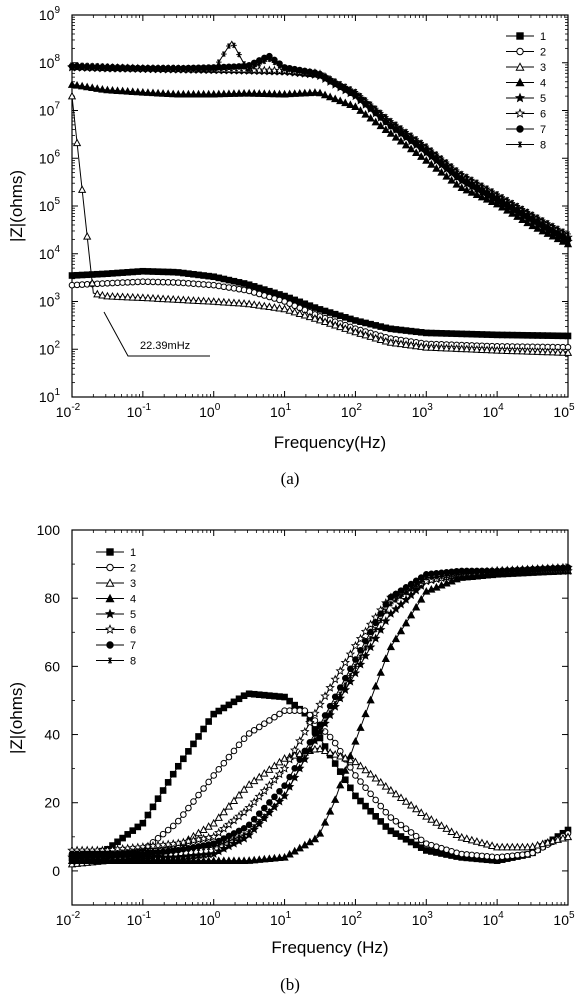  I want to click on y-tick-label: 10⁹, so click(50, 14).